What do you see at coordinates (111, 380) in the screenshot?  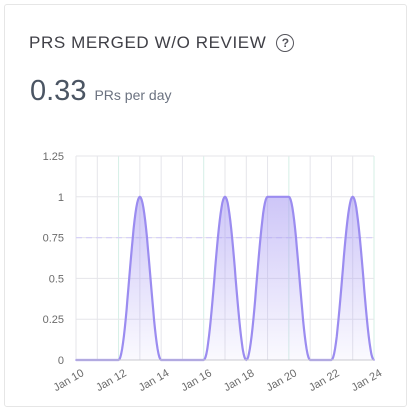 I see `x-tick-label: Jan 12` at bounding box center [111, 380].